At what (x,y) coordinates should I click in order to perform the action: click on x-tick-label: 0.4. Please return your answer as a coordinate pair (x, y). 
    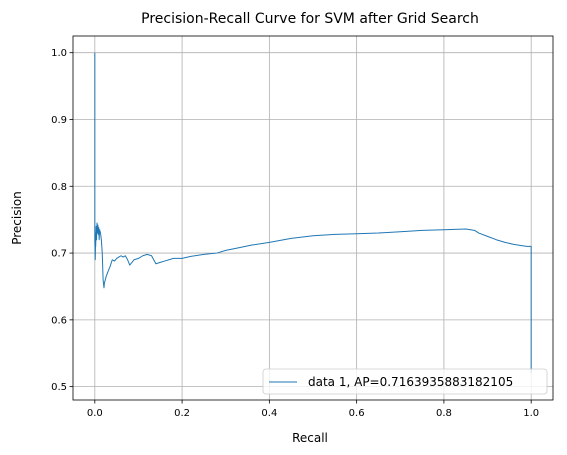
    Looking at the image, I should click on (269, 413).